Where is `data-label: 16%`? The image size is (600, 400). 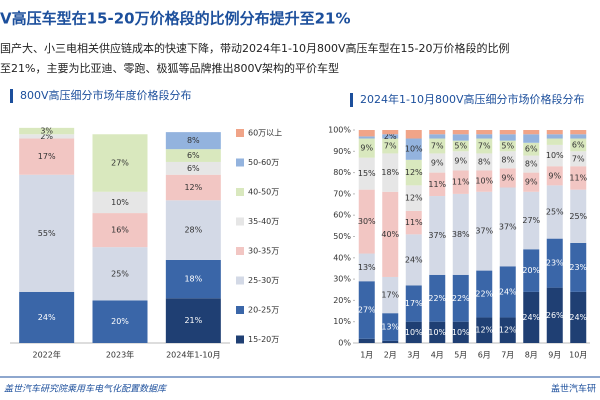
data-label: 16% is located at coordinates (120, 230).